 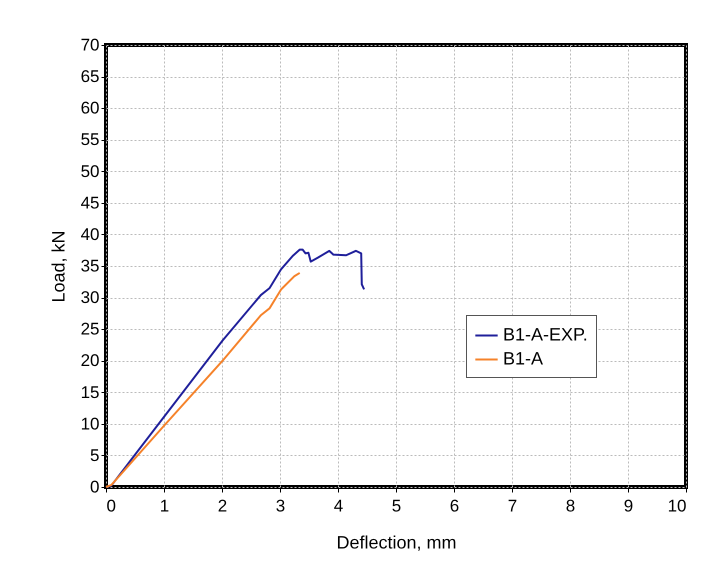 I want to click on x-tick-label: 9, so click(x=629, y=506).